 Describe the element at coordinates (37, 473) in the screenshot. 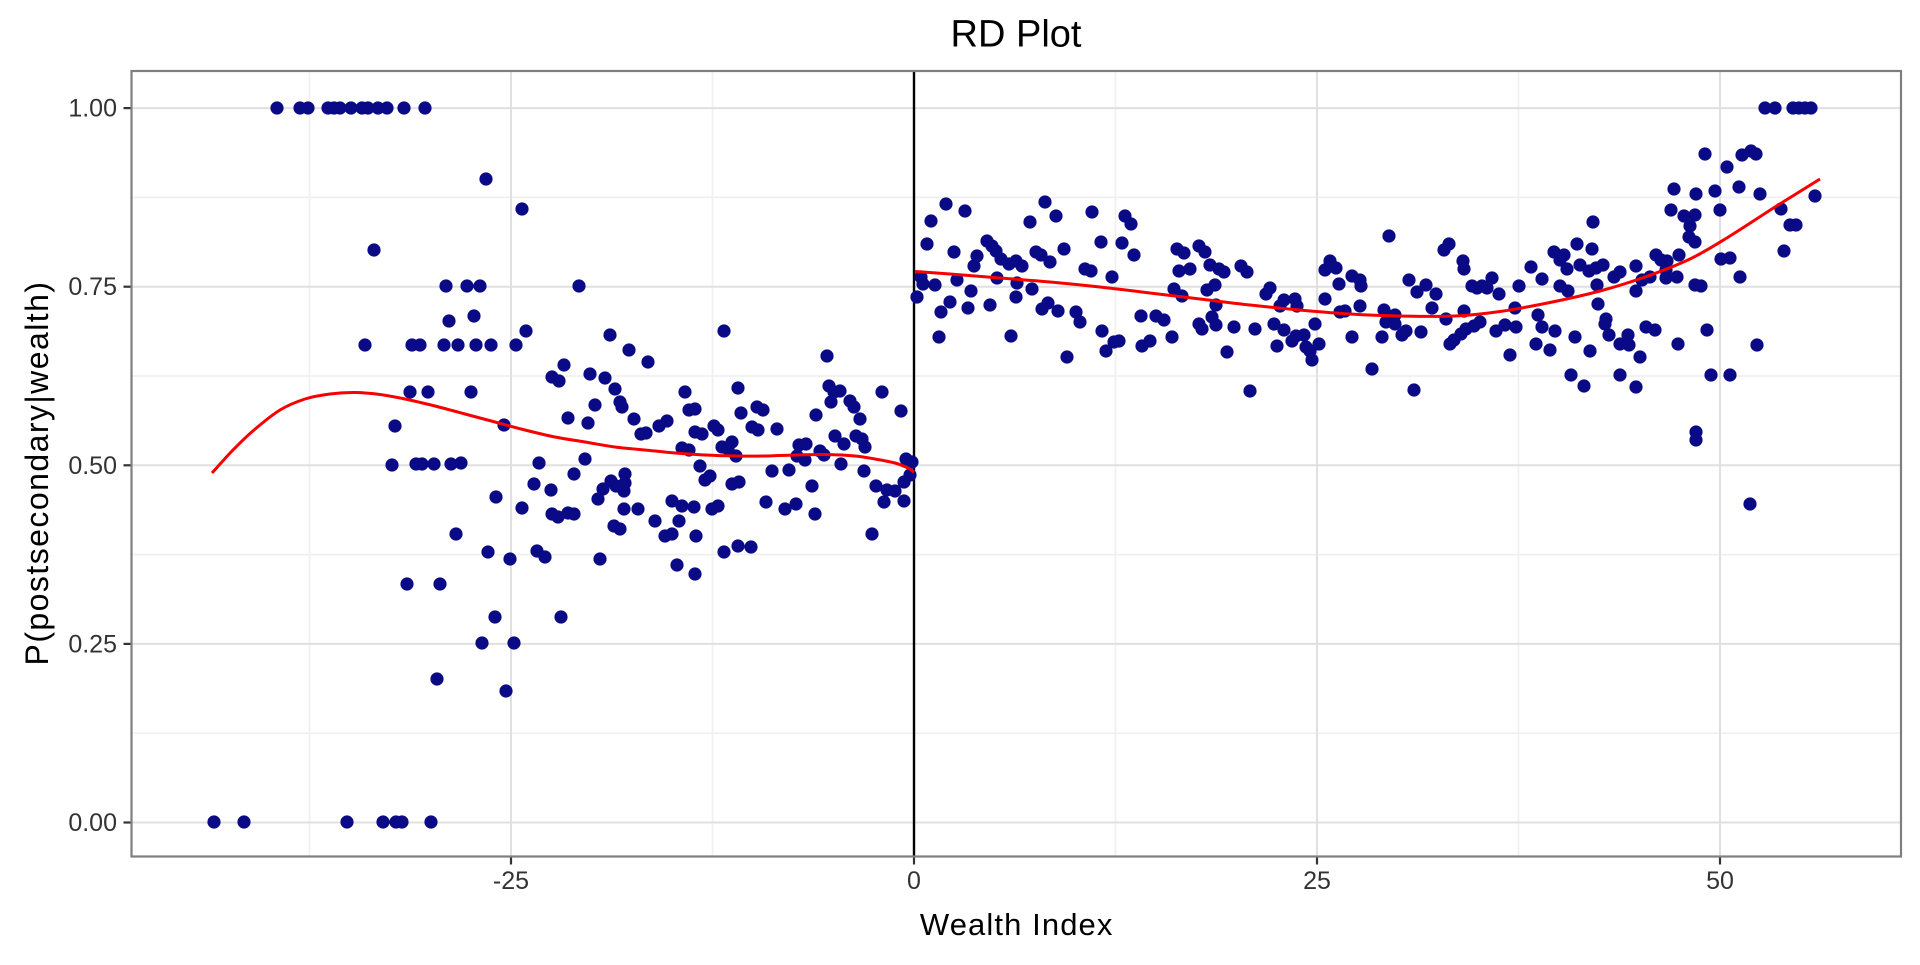

I see `svg-text: P(postsecondary|wealth)` at that location.